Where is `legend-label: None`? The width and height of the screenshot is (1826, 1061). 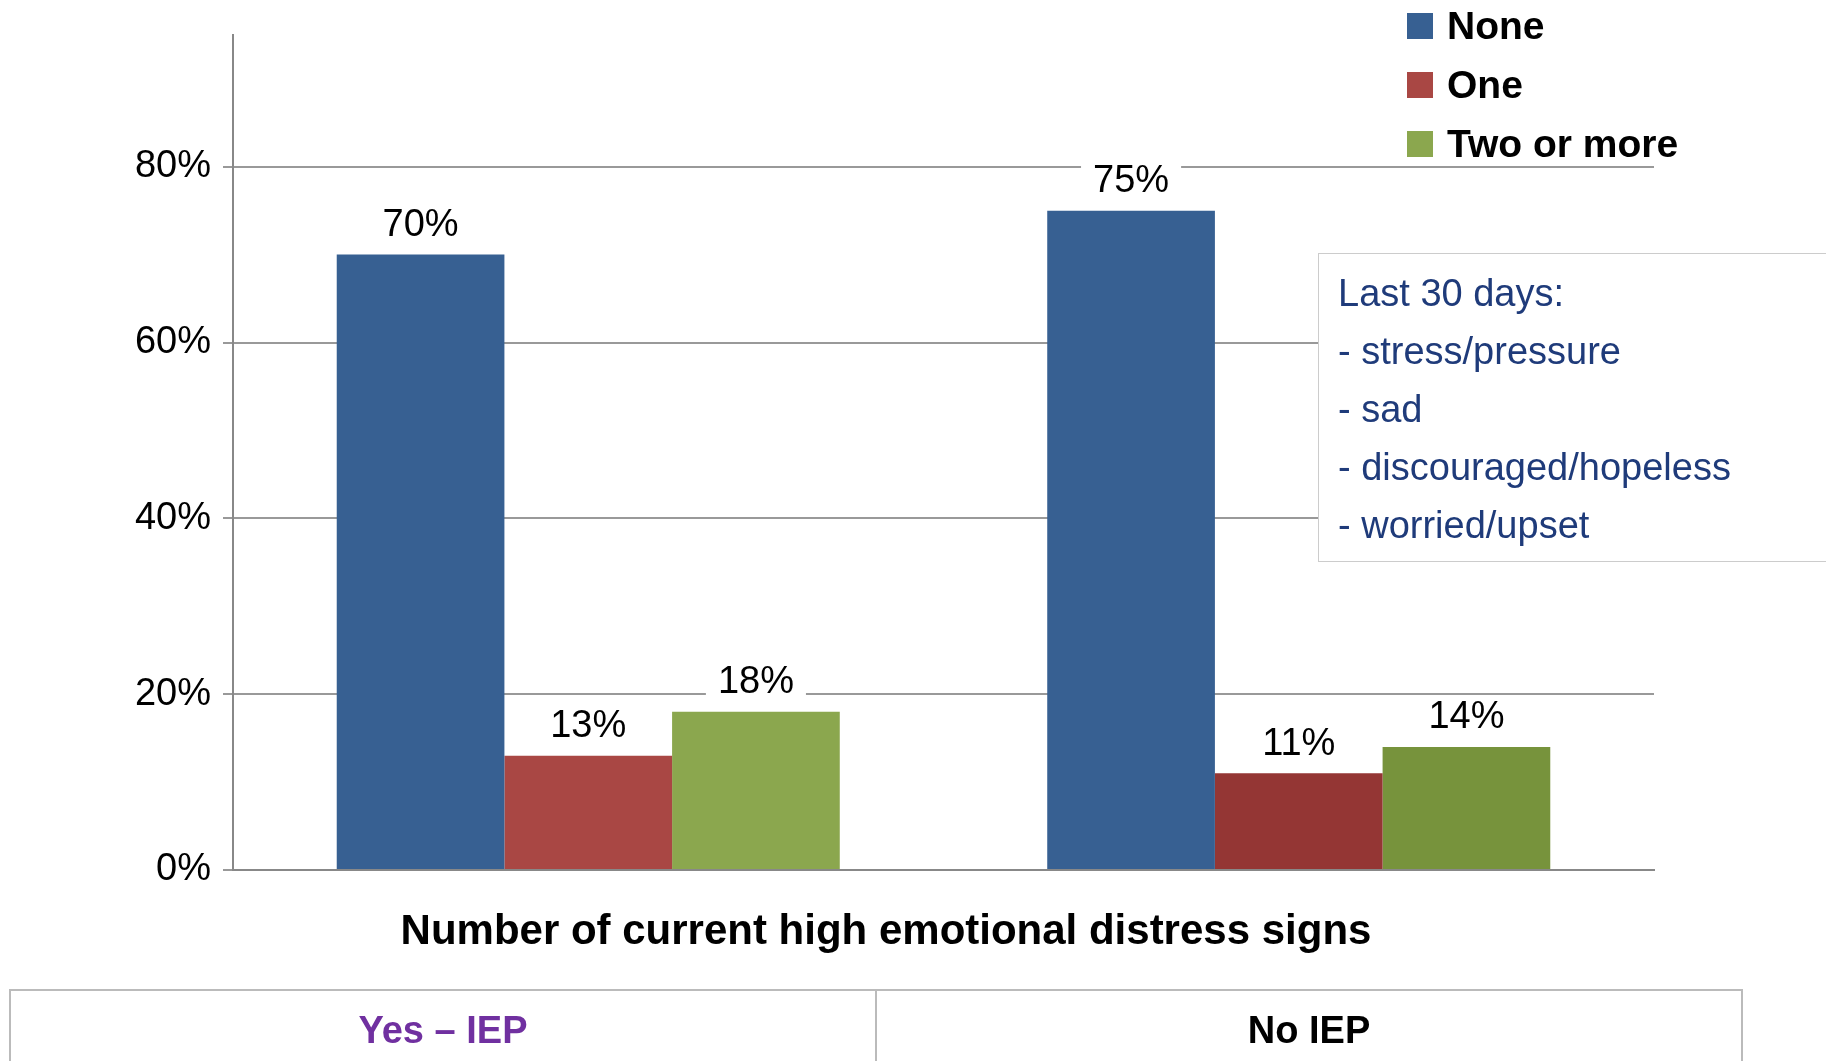
legend-label: None is located at coordinates (1496, 25).